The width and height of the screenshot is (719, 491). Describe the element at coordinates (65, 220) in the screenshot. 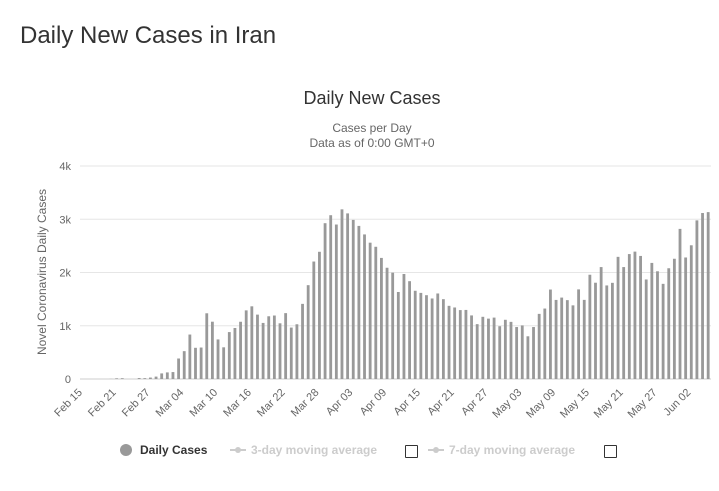

I see `y-tick-label: 3k` at that location.